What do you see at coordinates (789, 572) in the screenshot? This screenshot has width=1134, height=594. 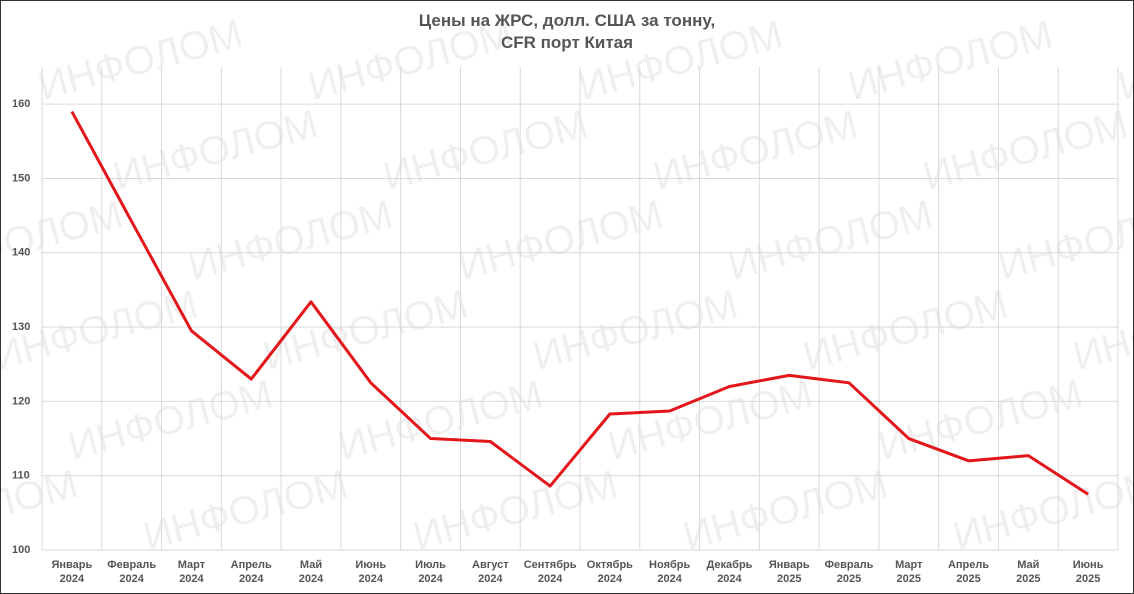 I see `x-tick-label: Январь 2025` at bounding box center [789, 572].